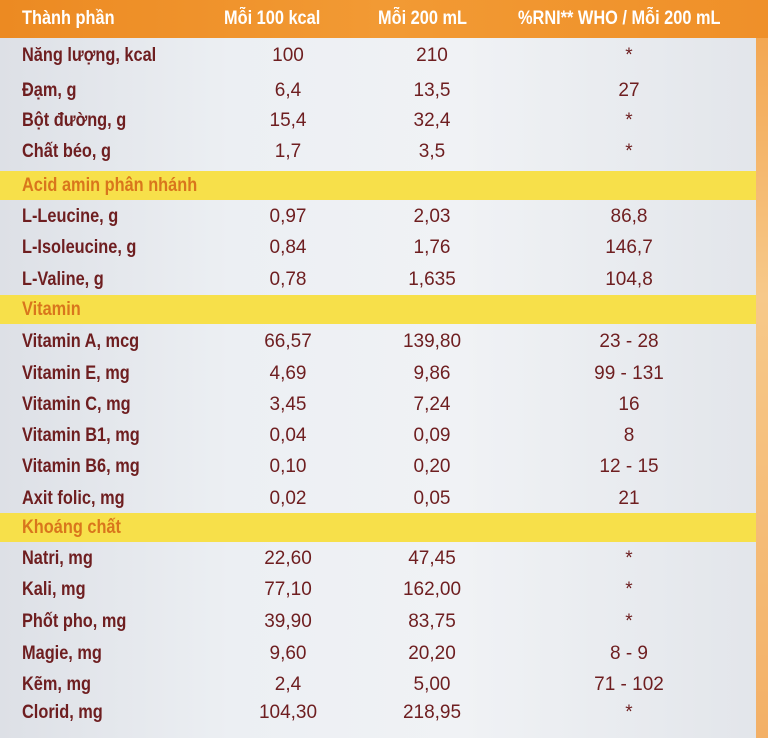 This screenshot has width=768, height=738. Describe the element at coordinates (288, 151) in the screenshot. I see `value-per-100kcal: 1,7` at that location.